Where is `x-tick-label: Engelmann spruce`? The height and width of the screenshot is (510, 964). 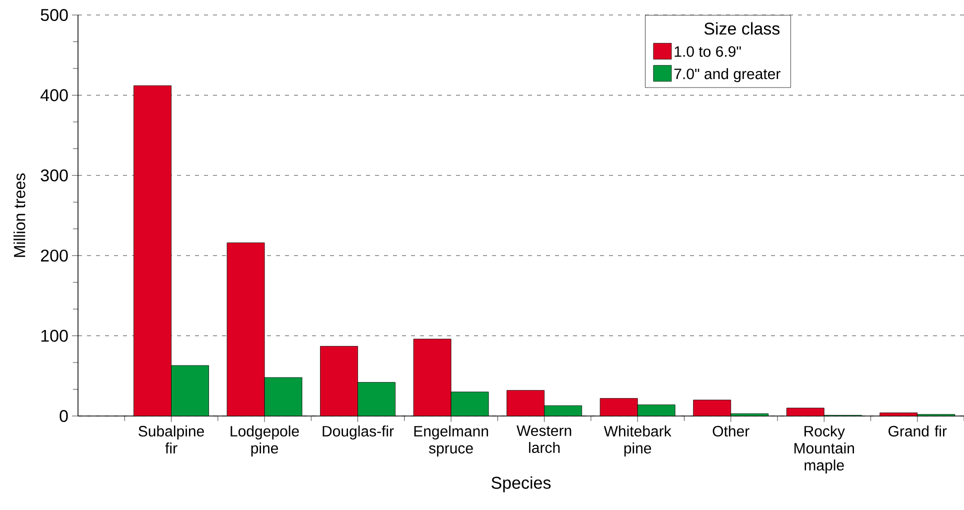
x-tick-label: Engelmann spruce is located at coordinates (451, 441).